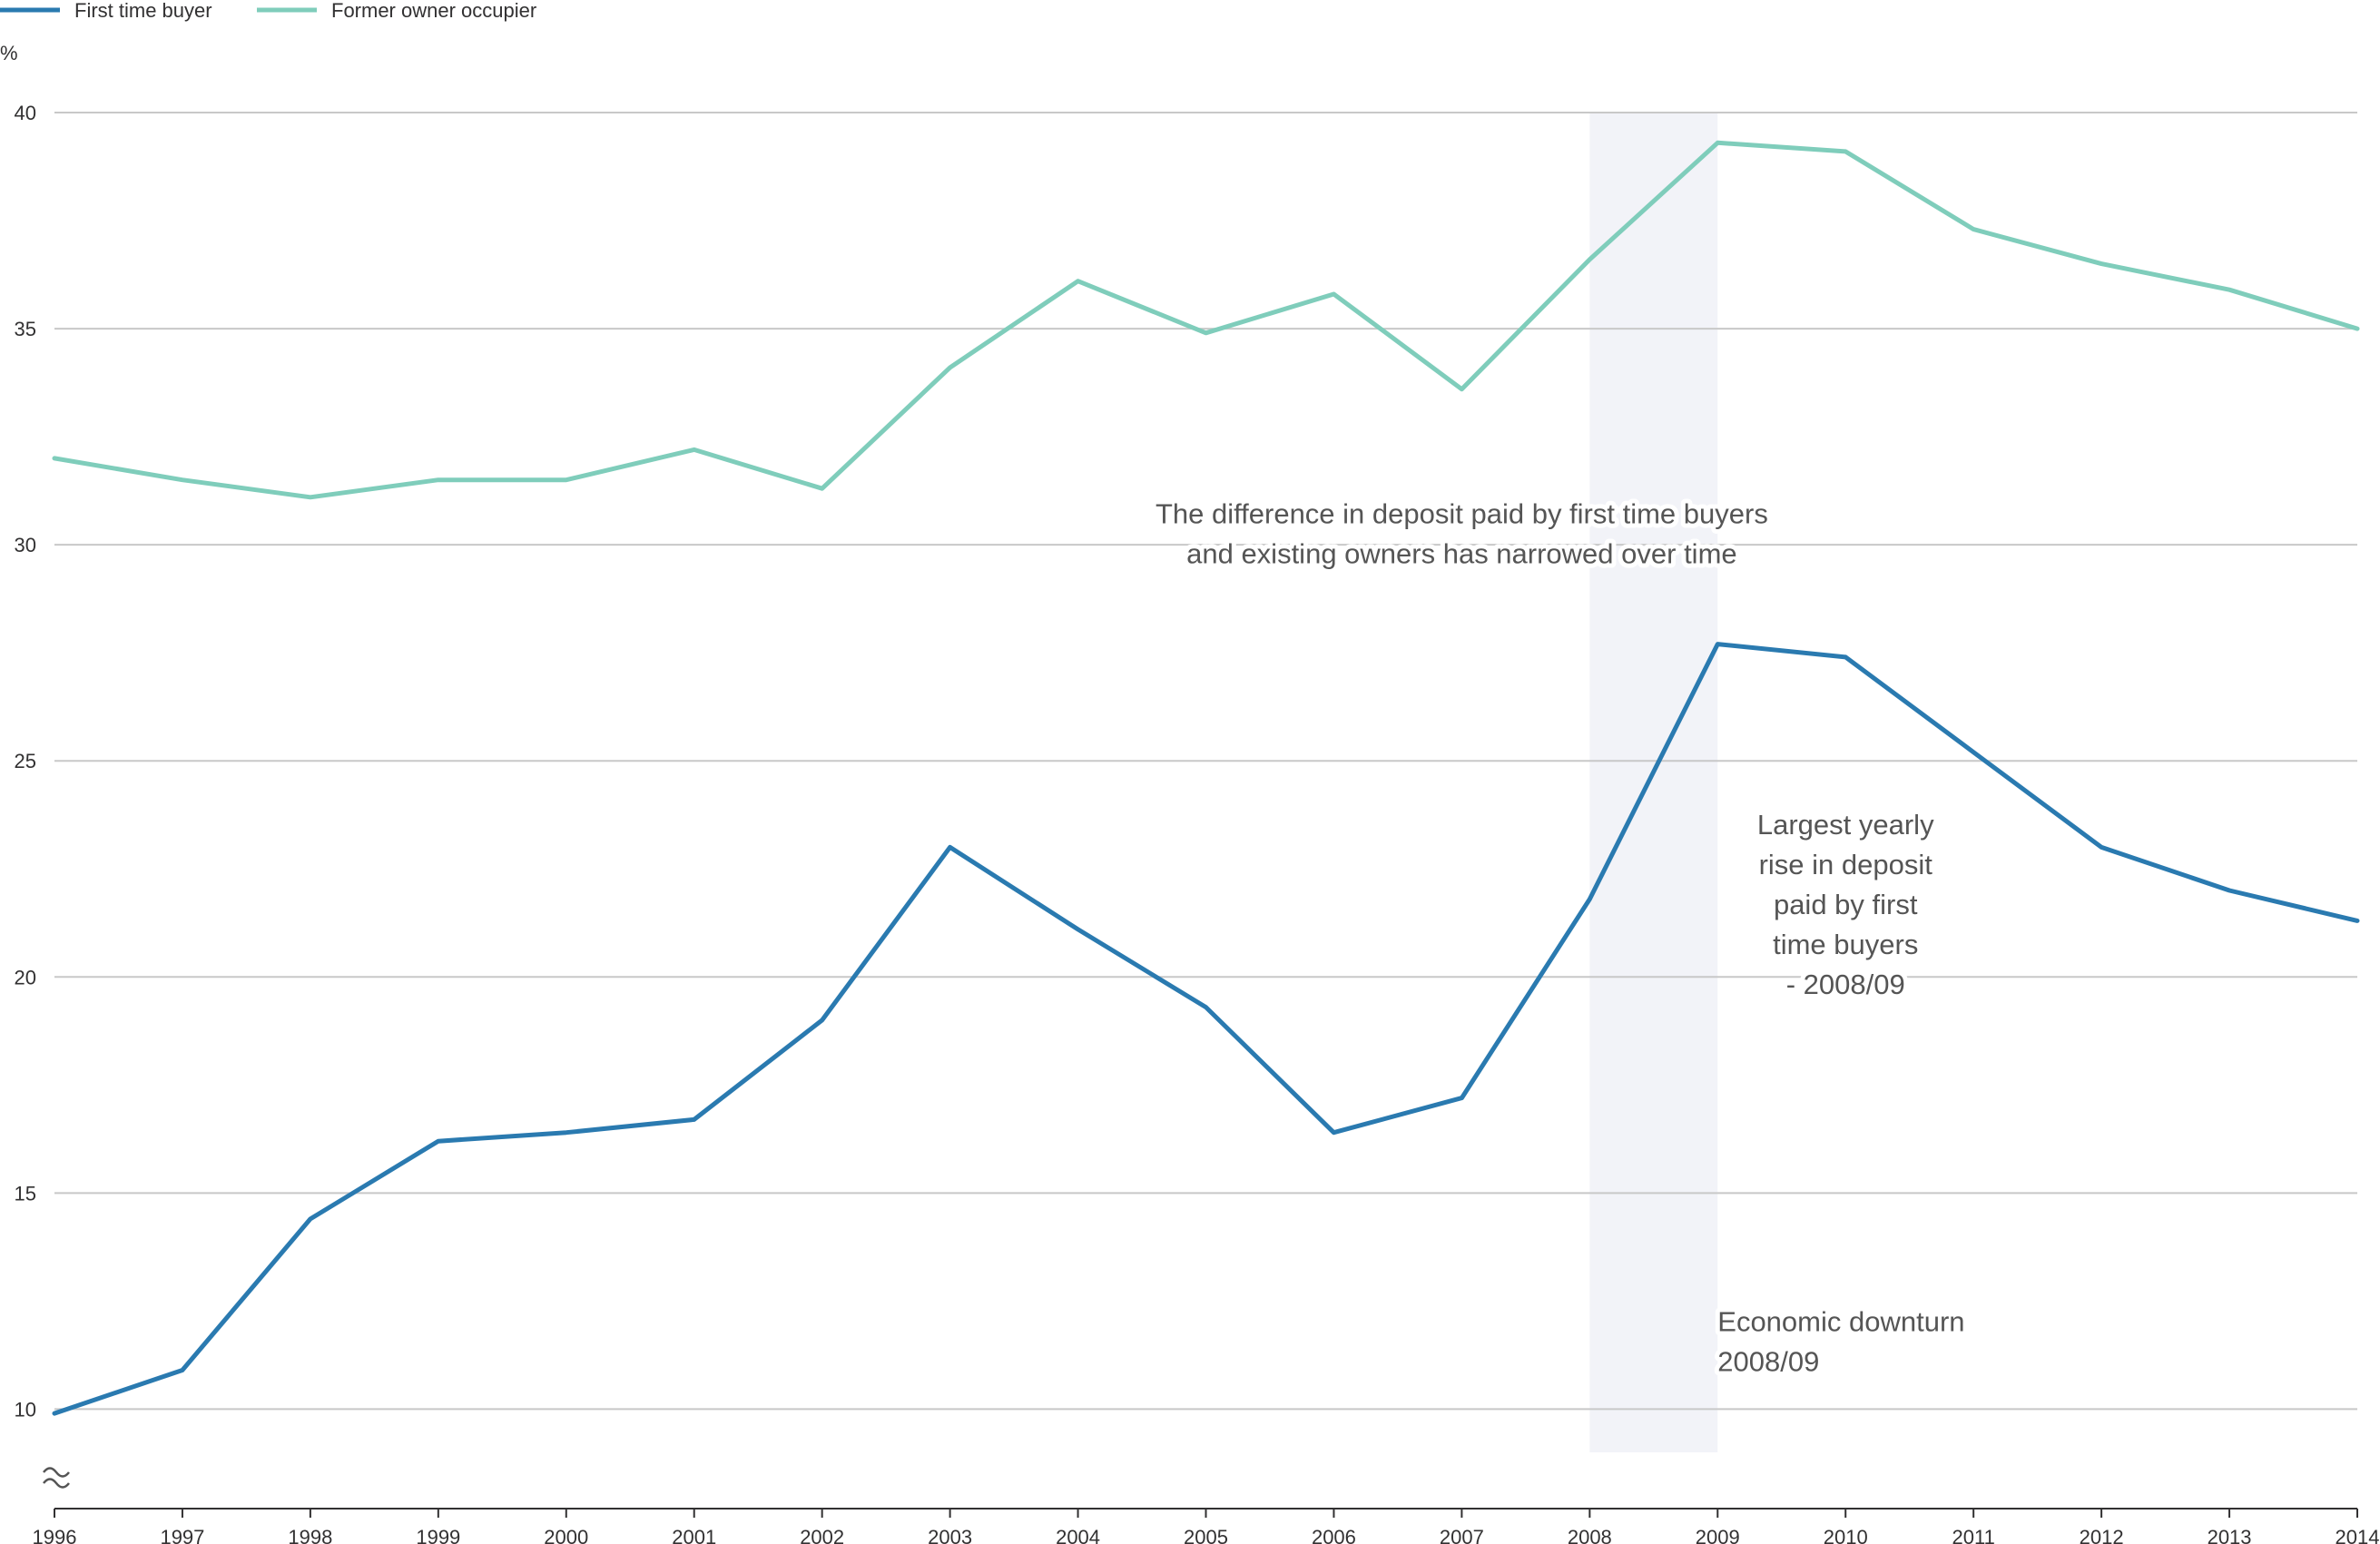 The image size is (2380, 1544). Describe the element at coordinates (56, 1478) in the screenshot. I see `axis-break-icon` at that location.